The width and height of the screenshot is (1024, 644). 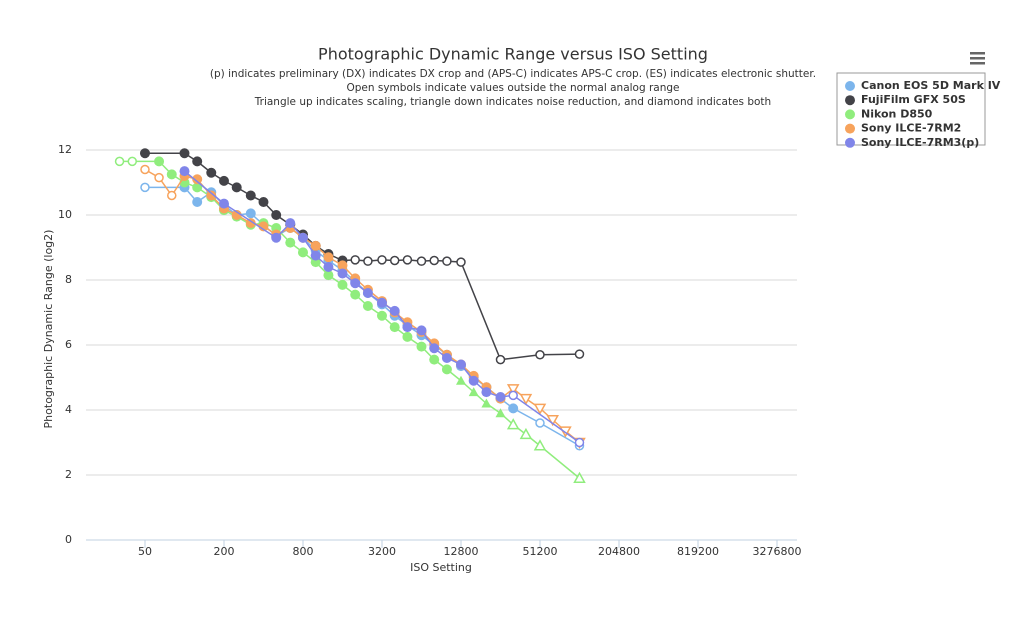 I want to click on x-tick-label: 200, so click(x=223, y=551).